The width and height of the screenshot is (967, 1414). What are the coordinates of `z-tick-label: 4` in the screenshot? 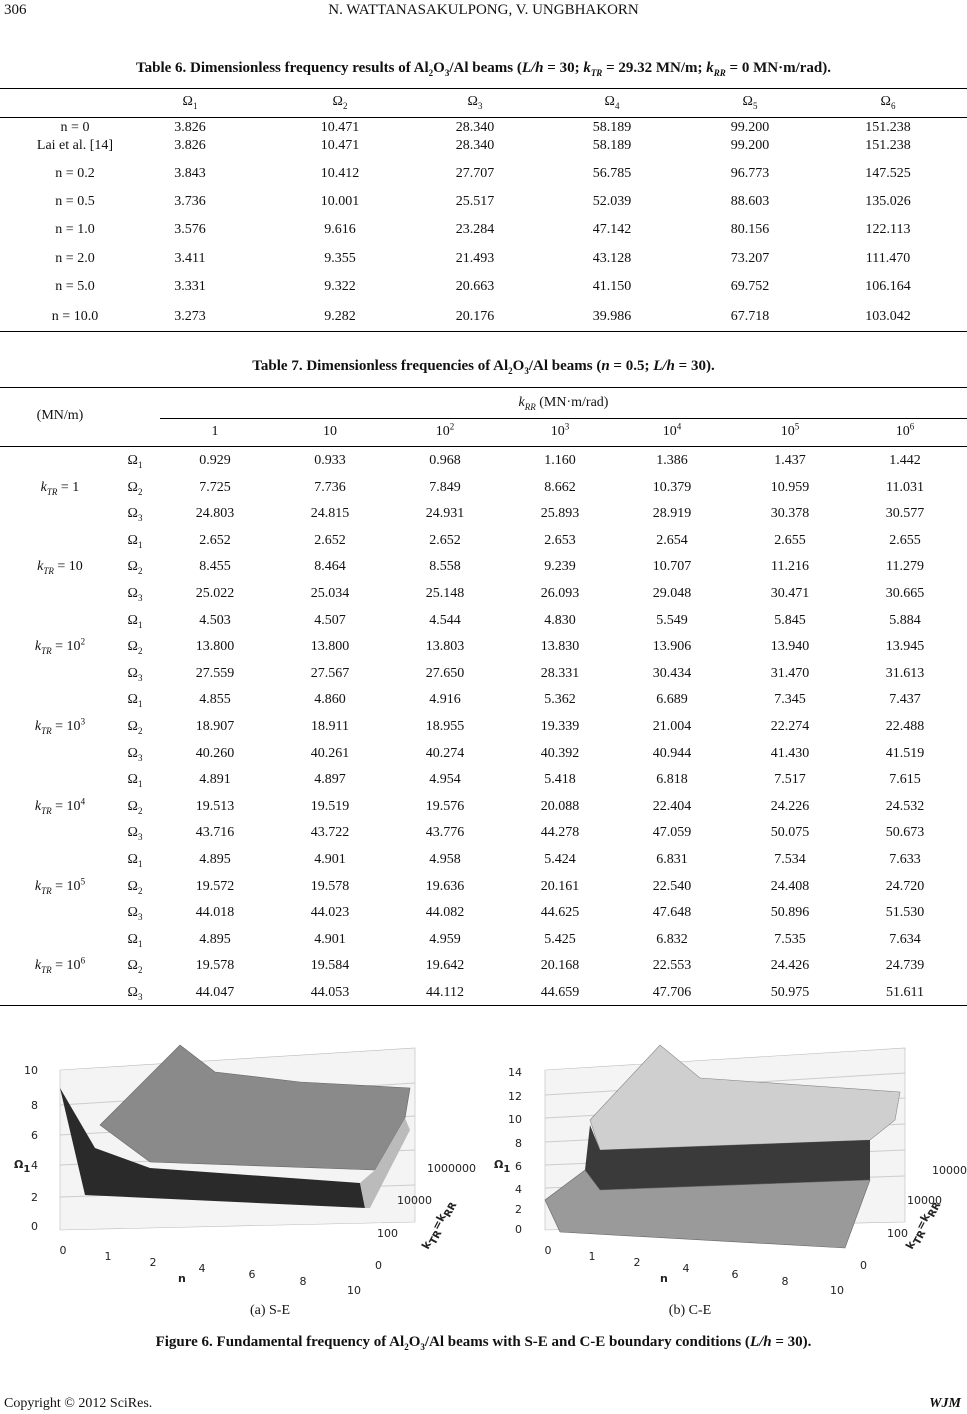 It's located at (518, 1189).